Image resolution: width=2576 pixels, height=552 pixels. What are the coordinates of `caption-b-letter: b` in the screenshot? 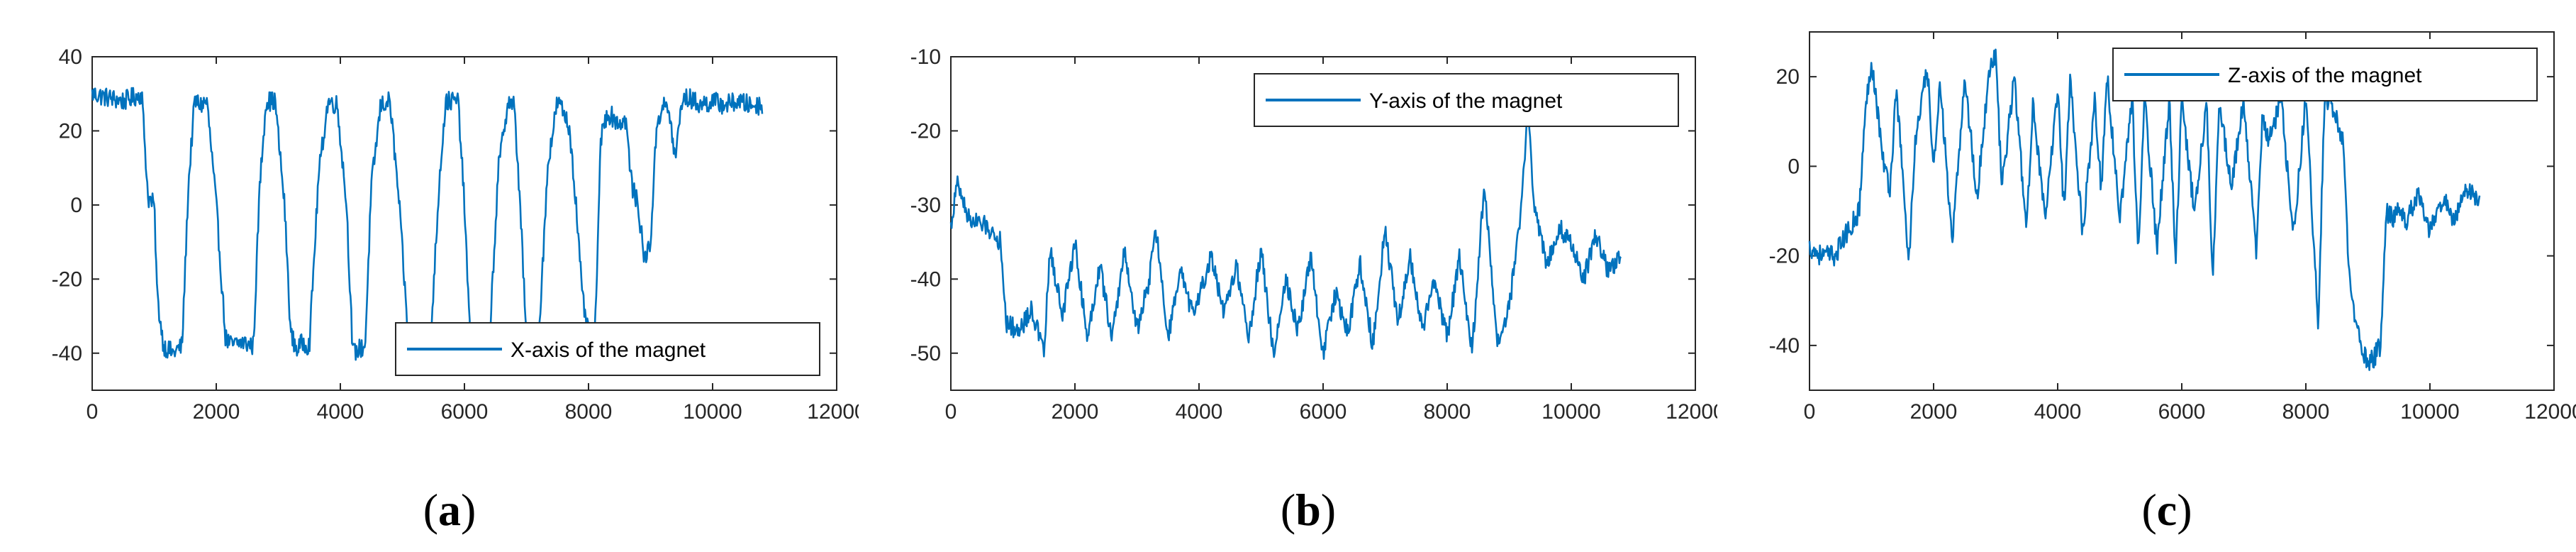 It's located at (1308, 510).